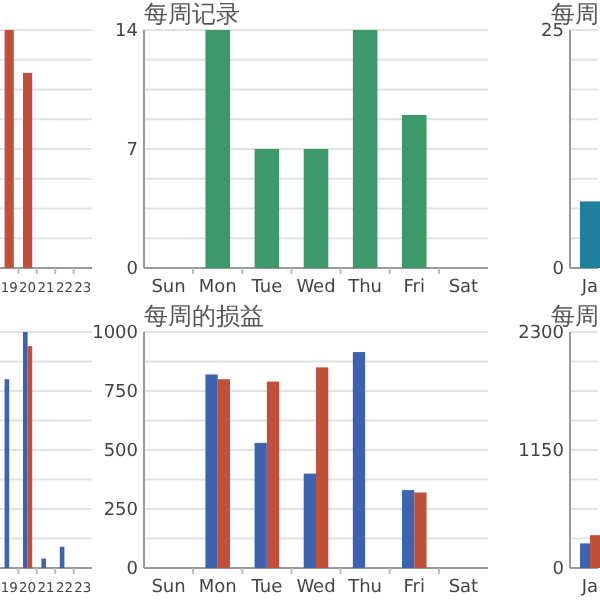 This screenshot has width=600, height=600. Describe the element at coordinates (132, 151) in the screenshot. I see `y-tick-label: 7` at that location.